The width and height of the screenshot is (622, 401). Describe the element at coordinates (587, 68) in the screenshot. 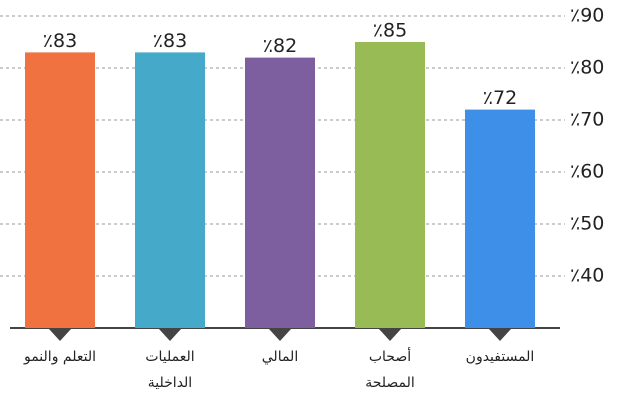

I see `y-tick-label: ٪80` at that location.